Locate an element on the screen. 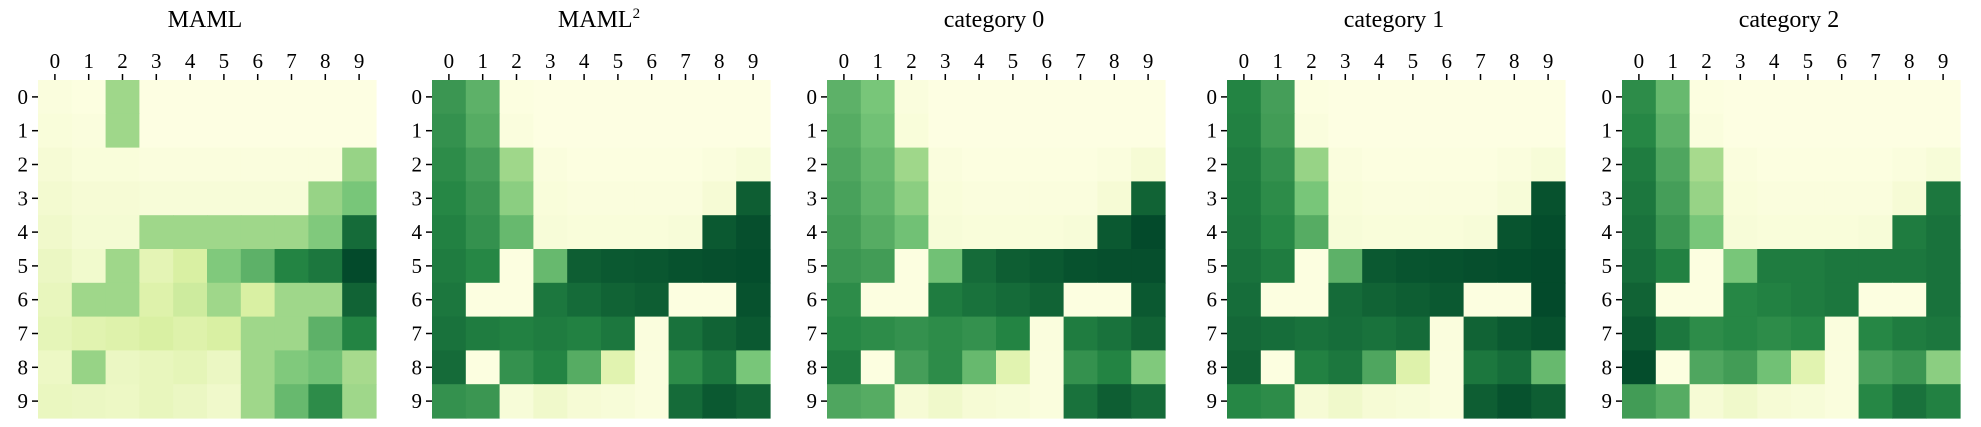 This screenshot has height=427, width=1981. heatmap-cell-r7-c5 is located at coordinates (224, 333).